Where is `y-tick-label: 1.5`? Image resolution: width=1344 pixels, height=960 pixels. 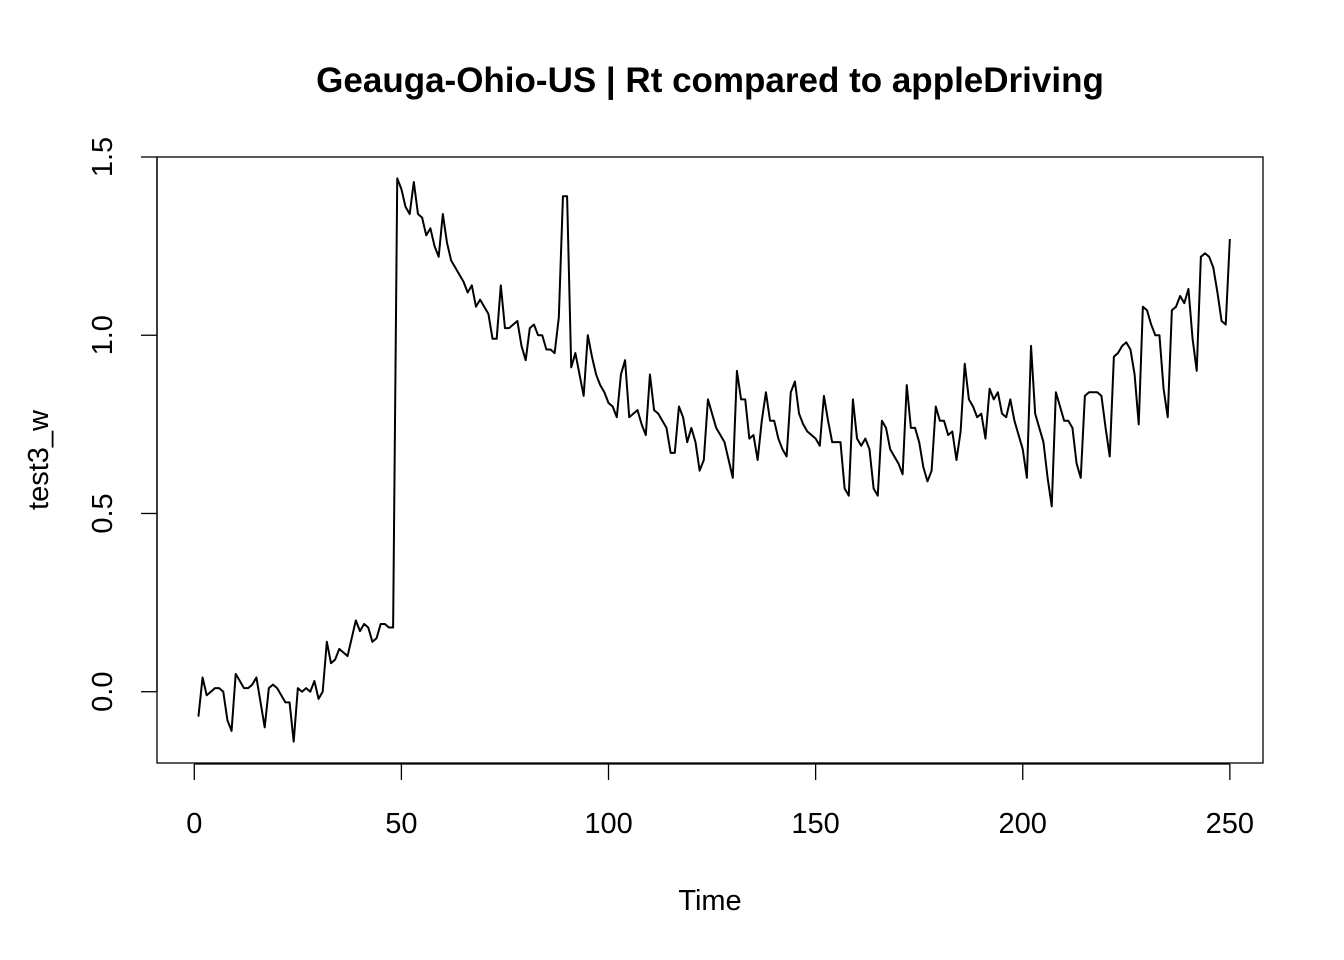
y-tick-label: 1.5 is located at coordinates (103, 157).